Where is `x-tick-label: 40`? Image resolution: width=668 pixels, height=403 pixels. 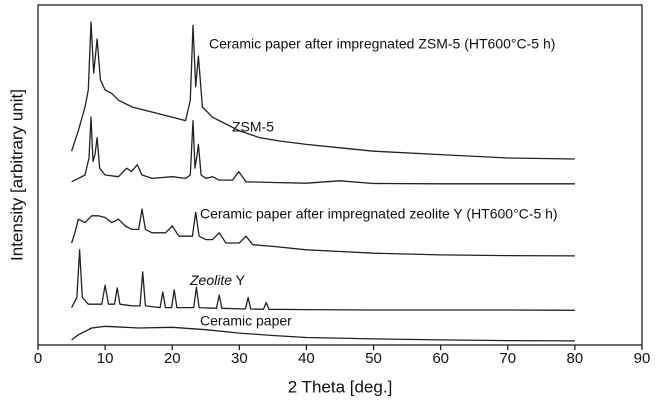
x-tick-label: 40 is located at coordinates (306, 358).